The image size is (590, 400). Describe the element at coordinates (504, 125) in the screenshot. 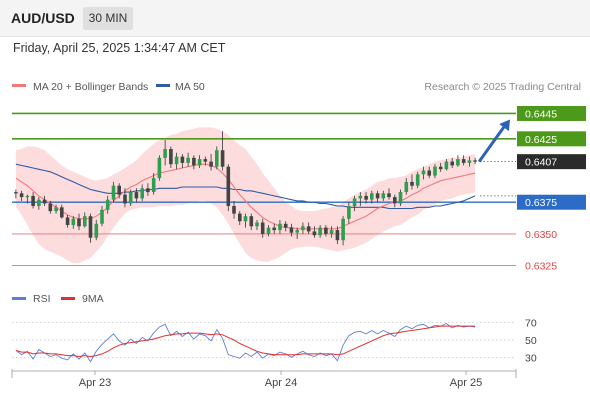

I see `forecast-arrow-head` at that location.